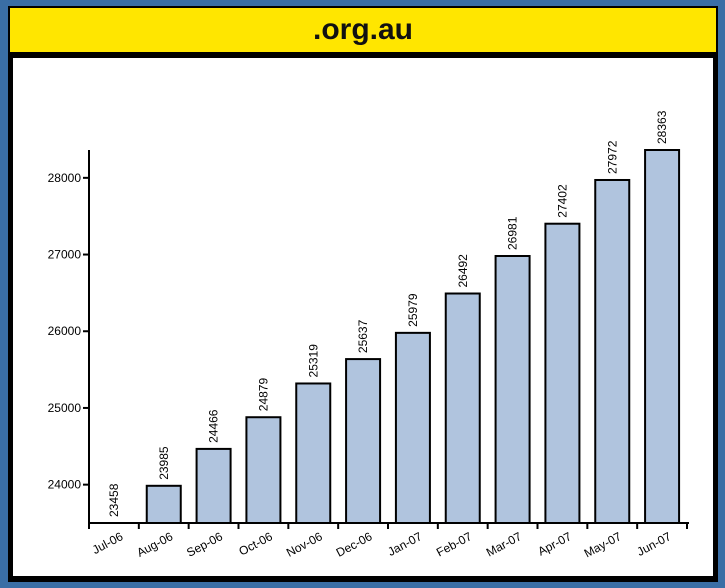  I want to click on data-label: 24879, so click(263, 395).